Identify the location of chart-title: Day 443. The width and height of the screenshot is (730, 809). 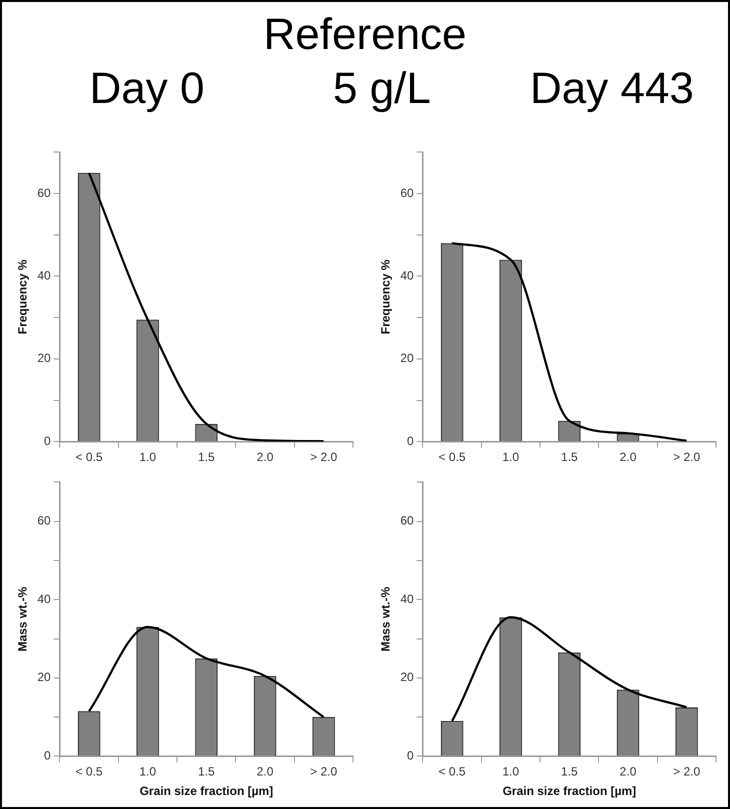
(612, 89).